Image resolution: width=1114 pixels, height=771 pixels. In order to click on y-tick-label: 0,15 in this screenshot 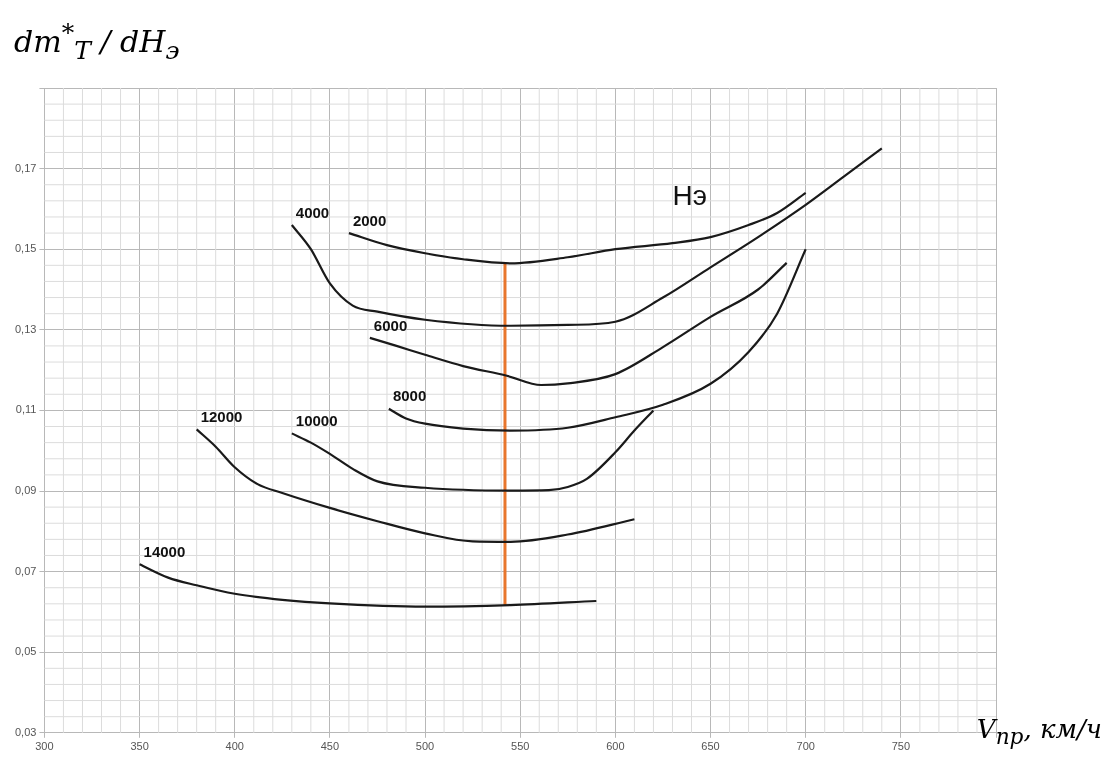, I will do `click(25, 248)`.